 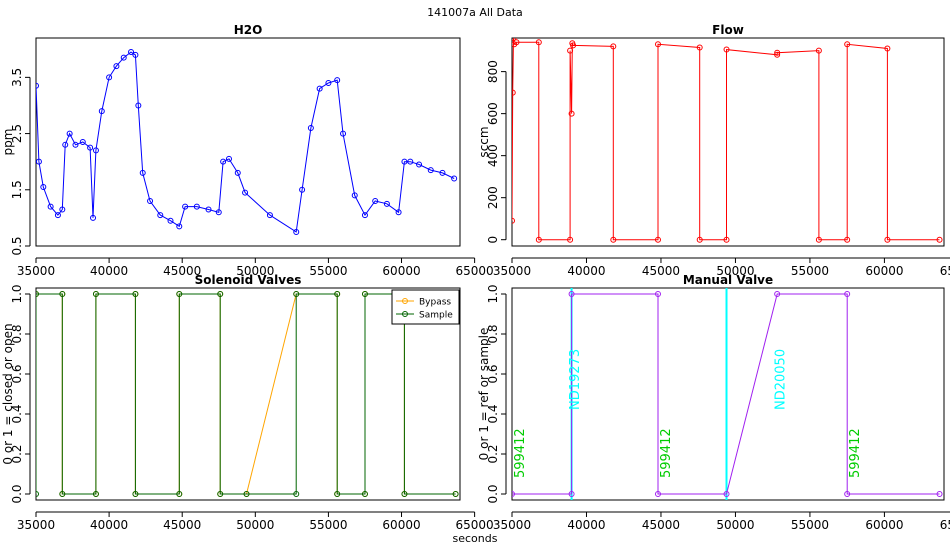 I want to click on y-axis-label: ppm, so click(x=8, y=142).